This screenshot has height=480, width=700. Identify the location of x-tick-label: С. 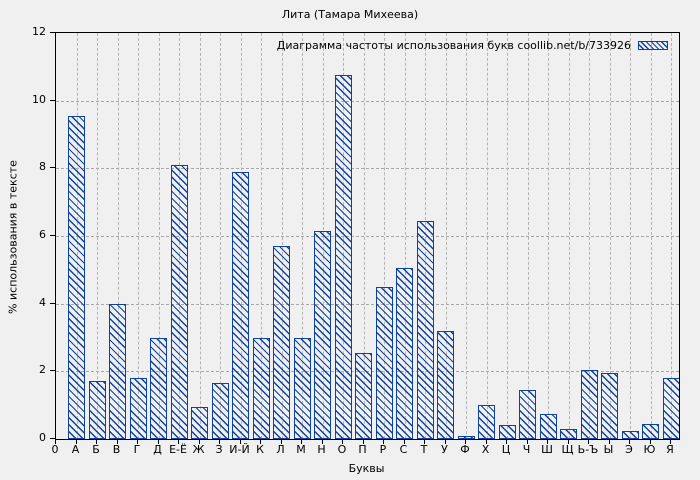
(403, 449).